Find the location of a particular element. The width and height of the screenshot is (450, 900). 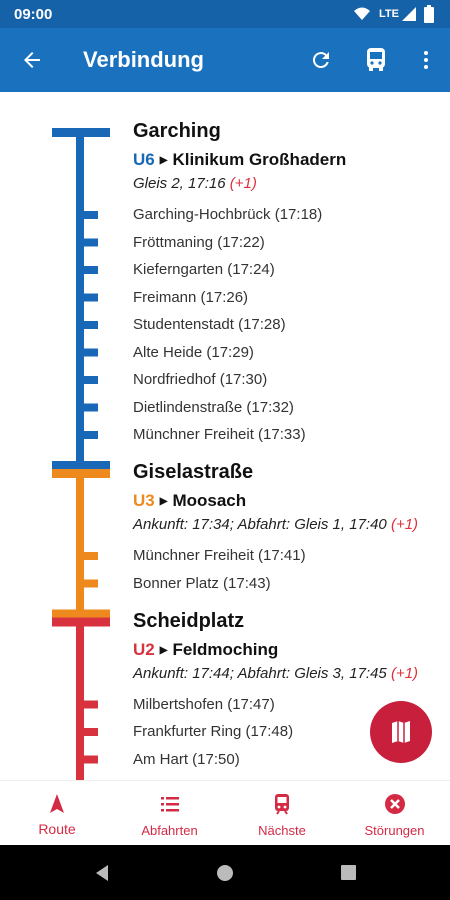

station-name: Giselastraße is located at coordinates (193, 472).